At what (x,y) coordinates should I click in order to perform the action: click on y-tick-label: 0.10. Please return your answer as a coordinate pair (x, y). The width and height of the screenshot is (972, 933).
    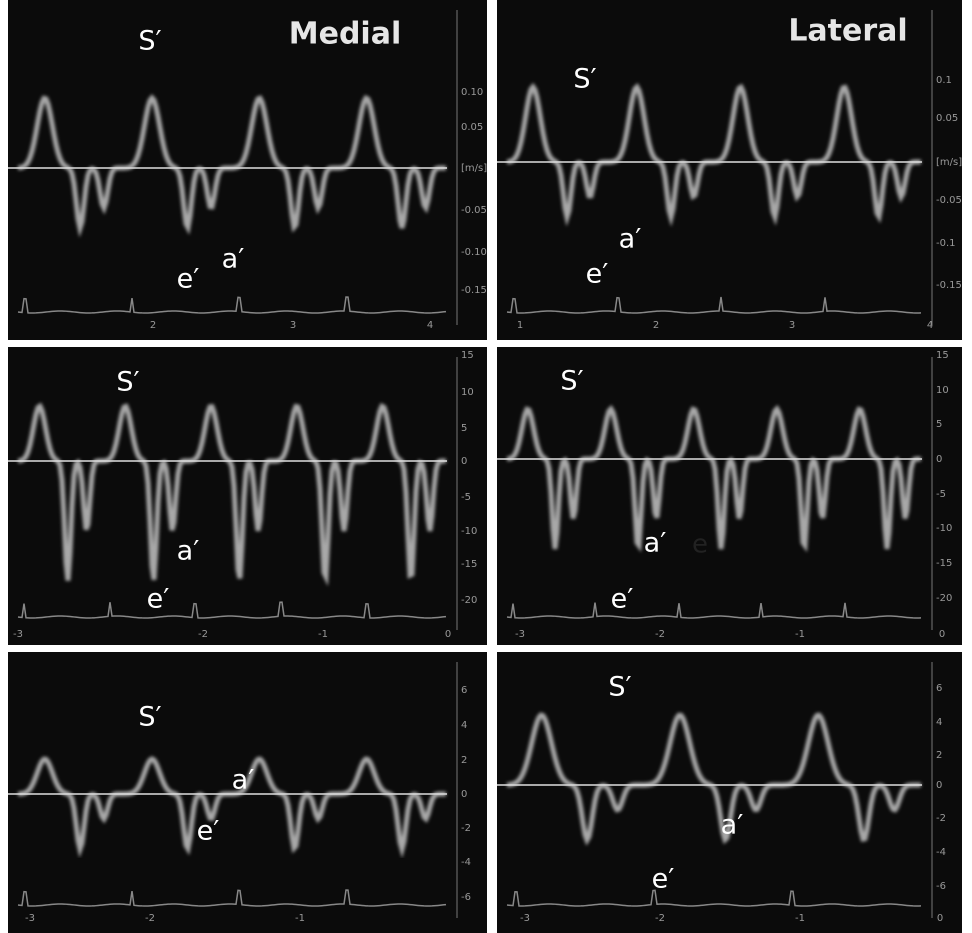
    Looking at the image, I should click on (472, 92).